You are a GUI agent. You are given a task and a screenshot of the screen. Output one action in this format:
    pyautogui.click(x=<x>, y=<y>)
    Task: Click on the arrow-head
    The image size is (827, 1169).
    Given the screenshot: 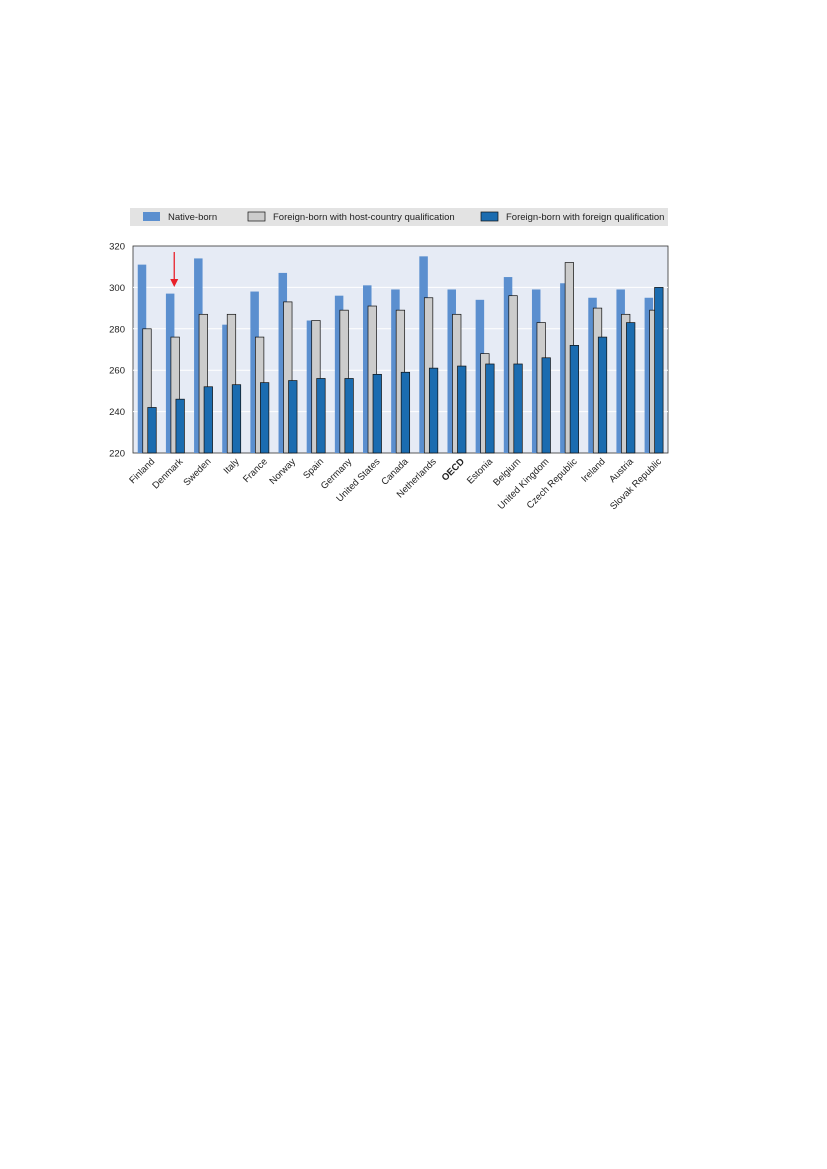 What is the action you would take?
    pyautogui.click(x=174, y=283)
    